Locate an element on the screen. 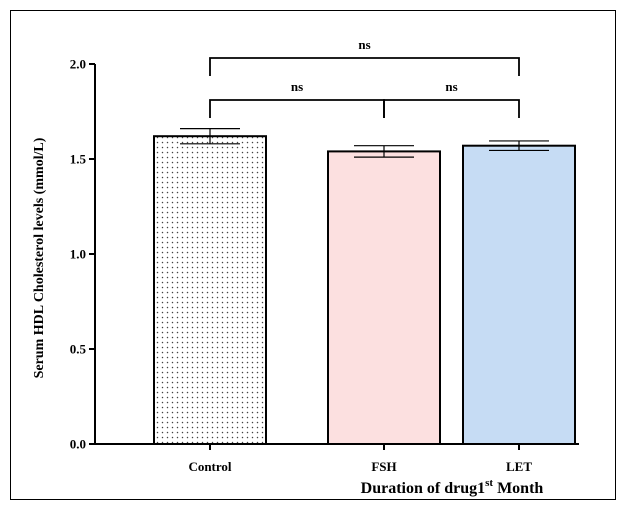 The height and width of the screenshot is (510, 626). x-tick-label-let: LET is located at coordinates (519, 466).